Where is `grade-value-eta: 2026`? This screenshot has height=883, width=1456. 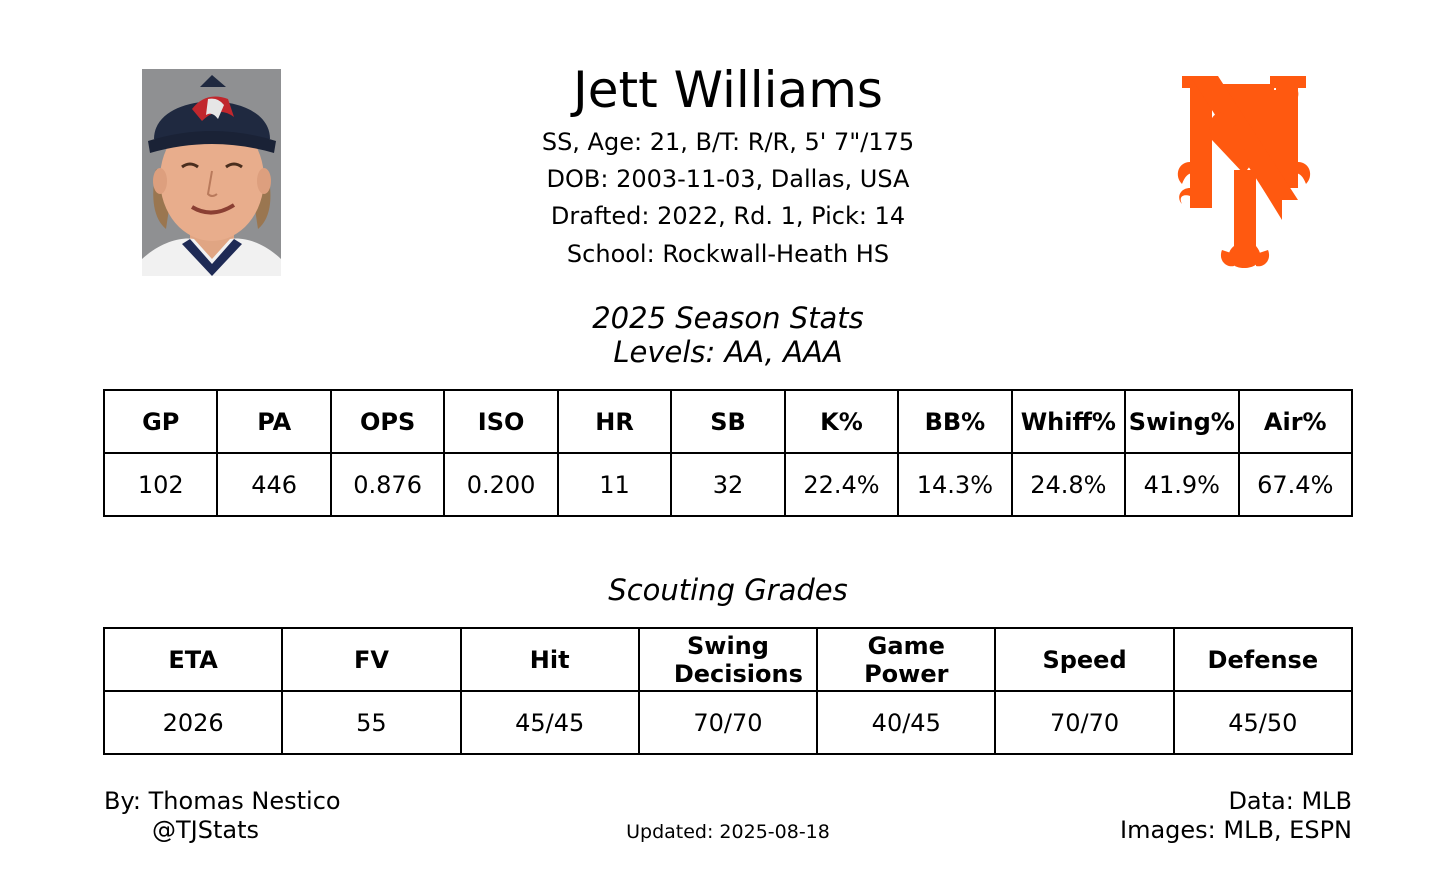
grade-value-eta: 2026 is located at coordinates (193, 722).